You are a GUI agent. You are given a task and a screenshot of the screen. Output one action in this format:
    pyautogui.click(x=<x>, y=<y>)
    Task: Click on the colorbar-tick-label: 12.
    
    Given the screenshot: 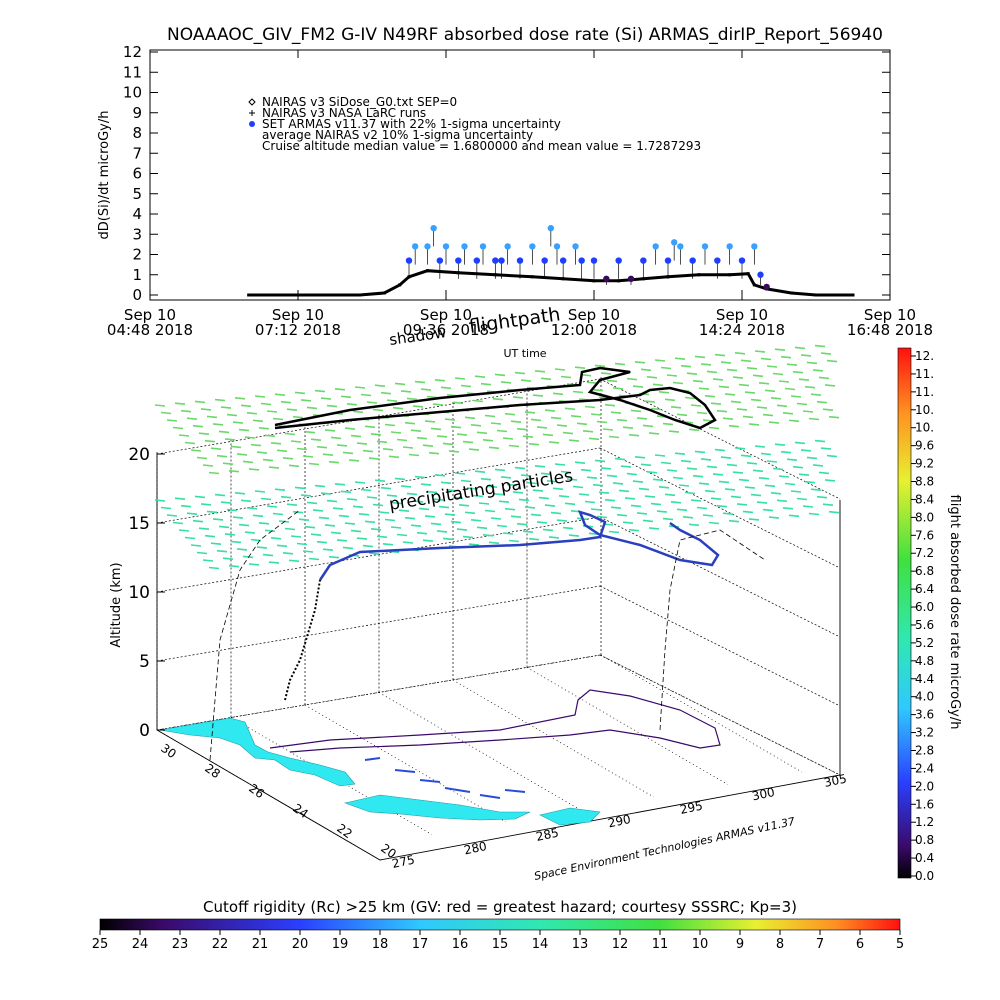 What is the action you would take?
    pyautogui.click(x=924, y=356)
    